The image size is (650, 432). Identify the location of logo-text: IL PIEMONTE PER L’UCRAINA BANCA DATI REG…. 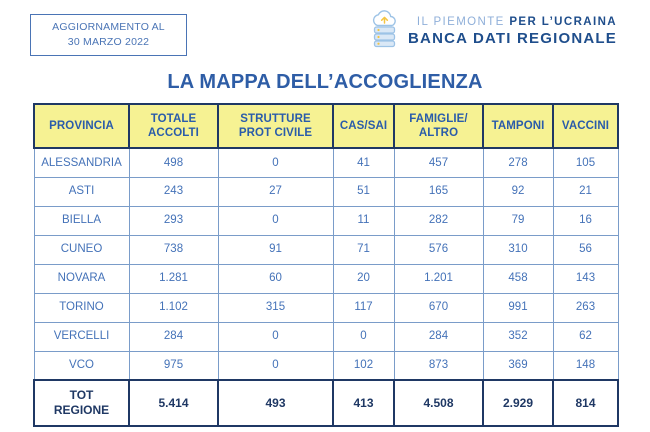
(512, 31).